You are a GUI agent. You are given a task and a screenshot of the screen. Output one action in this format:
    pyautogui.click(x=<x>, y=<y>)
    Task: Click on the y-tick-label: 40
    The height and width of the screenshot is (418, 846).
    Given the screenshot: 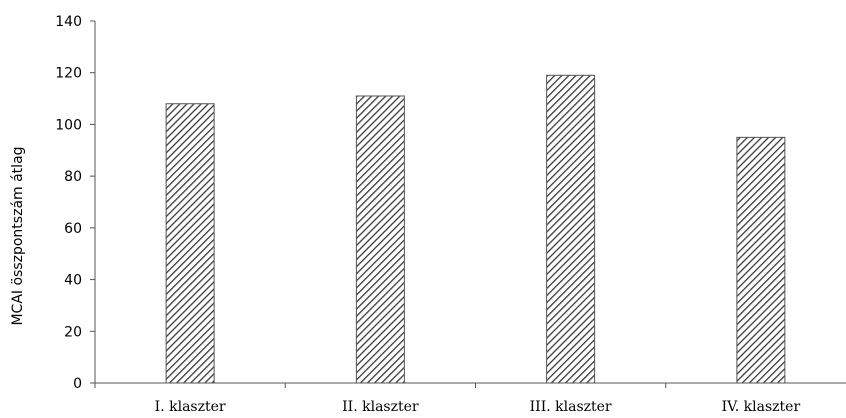 What is the action you would take?
    pyautogui.click(x=73, y=281)
    